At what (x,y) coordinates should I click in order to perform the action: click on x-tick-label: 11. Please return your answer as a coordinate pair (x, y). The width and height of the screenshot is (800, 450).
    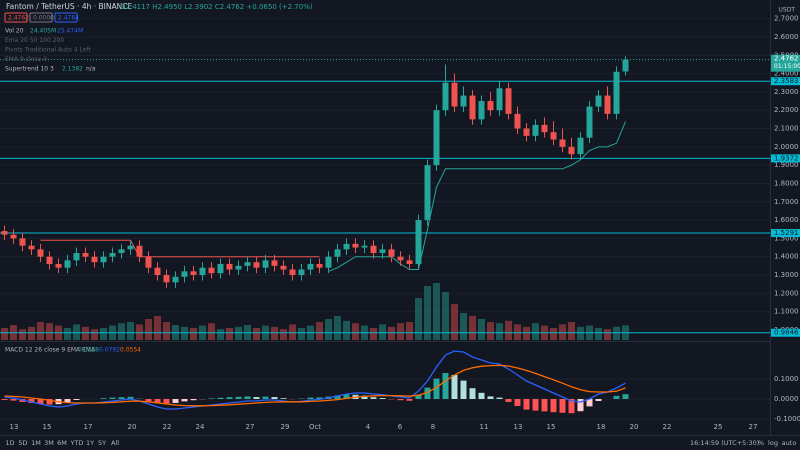
    Looking at the image, I should click on (484, 427).